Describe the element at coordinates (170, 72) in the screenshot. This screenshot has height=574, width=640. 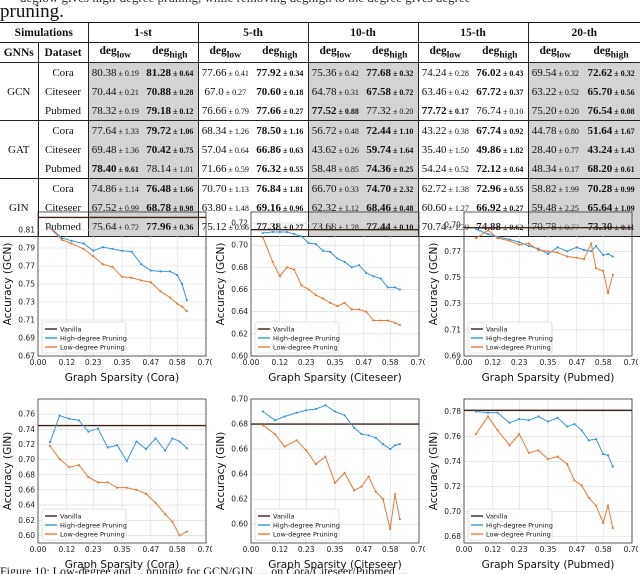
I see `table-cell: 81.28 ± 0.64` at that location.